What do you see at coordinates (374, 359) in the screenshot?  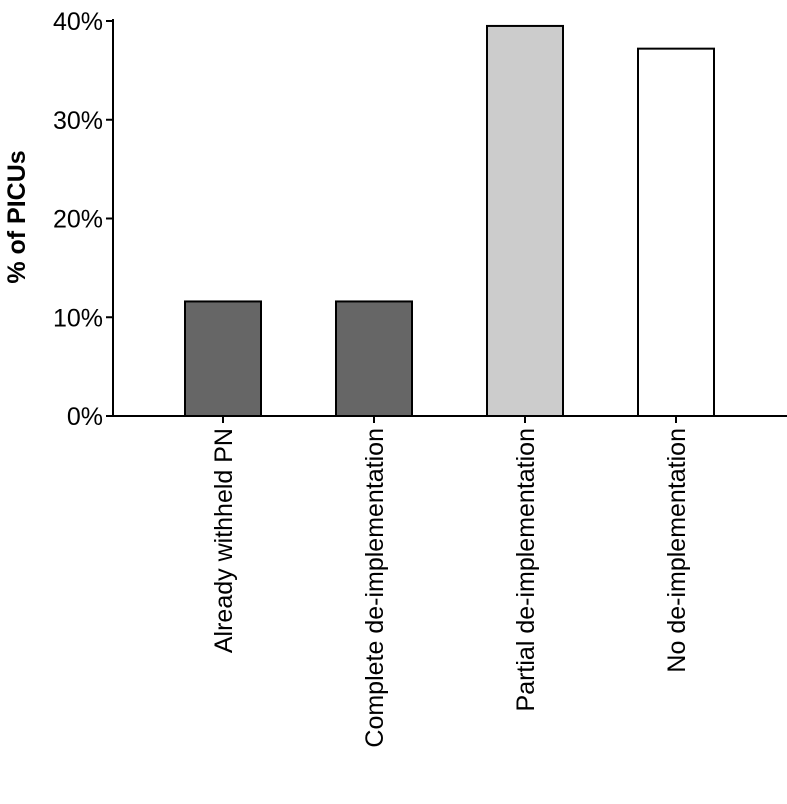 I see `bar-complete-de-implementation` at bounding box center [374, 359].